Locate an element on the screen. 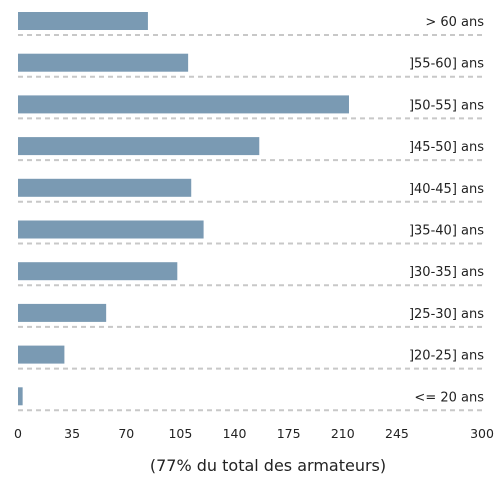 This screenshot has width=502, height=484. x-tick-label-4: 140 is located at coordinates (235, 433).